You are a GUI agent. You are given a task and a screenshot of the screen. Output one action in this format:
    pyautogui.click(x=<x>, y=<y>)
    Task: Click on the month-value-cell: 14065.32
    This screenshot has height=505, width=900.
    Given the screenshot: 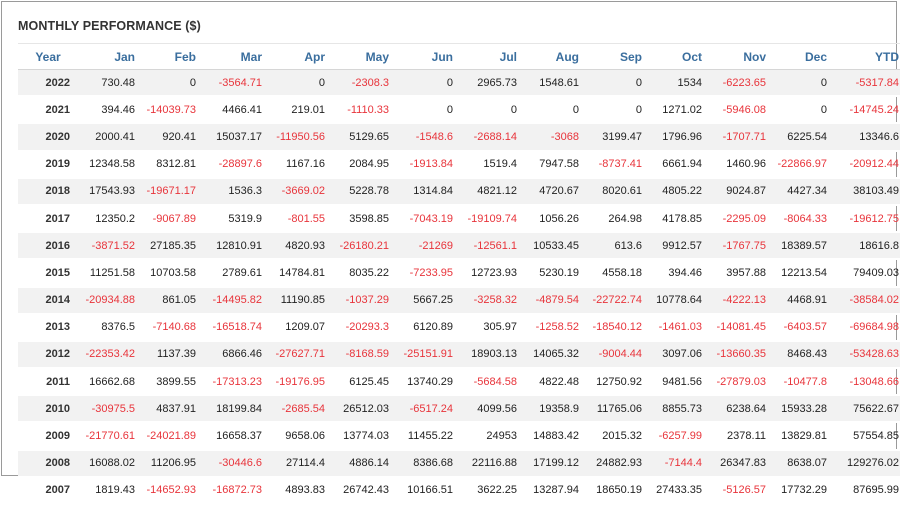 What is the action you would take?
    pyautogui.click(x=552, y=355)
    